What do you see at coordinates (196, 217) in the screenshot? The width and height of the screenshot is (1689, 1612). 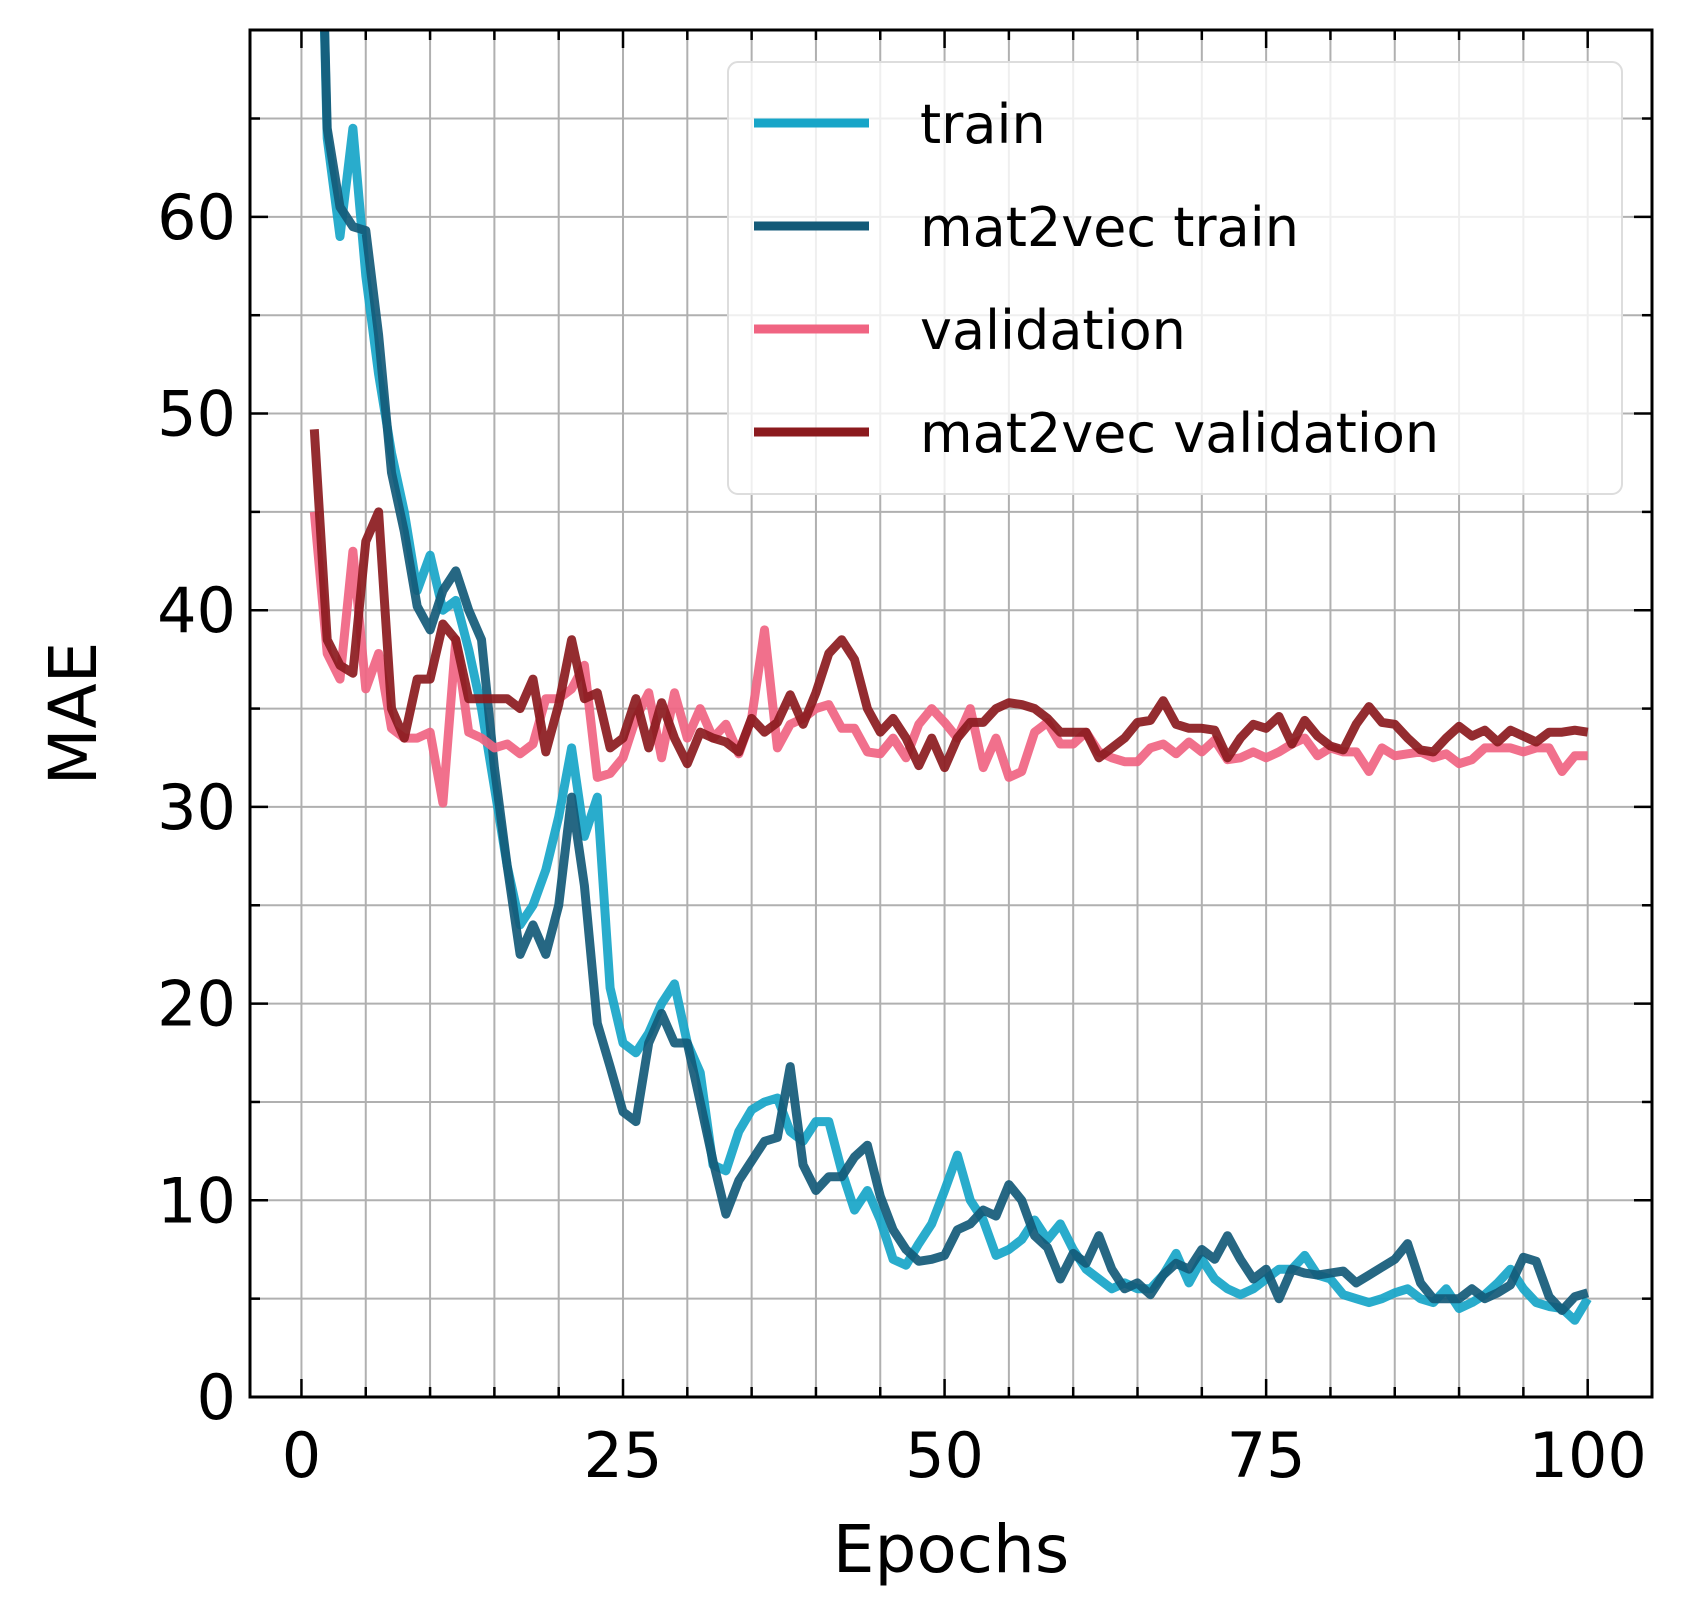 I see `y-tick-label: 60` at bounding box center [196, 217].